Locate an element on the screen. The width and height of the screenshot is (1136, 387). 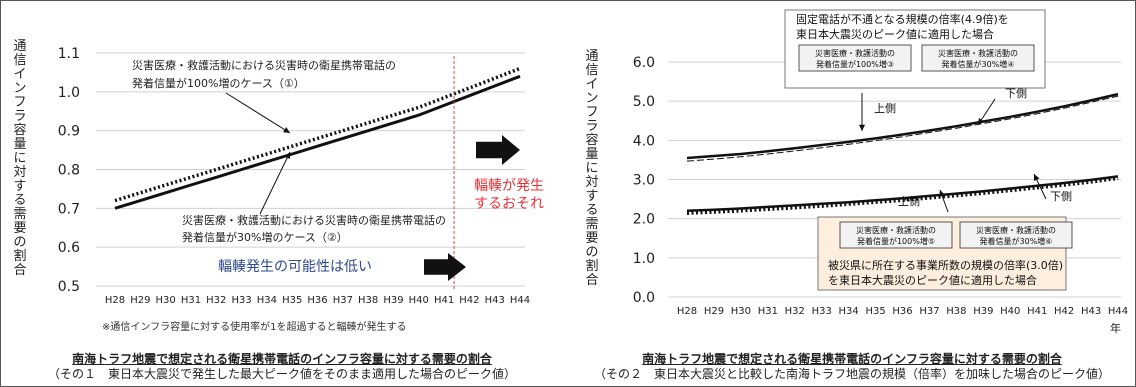
x-tick-label: H44 is located at coordinates (520, 300).